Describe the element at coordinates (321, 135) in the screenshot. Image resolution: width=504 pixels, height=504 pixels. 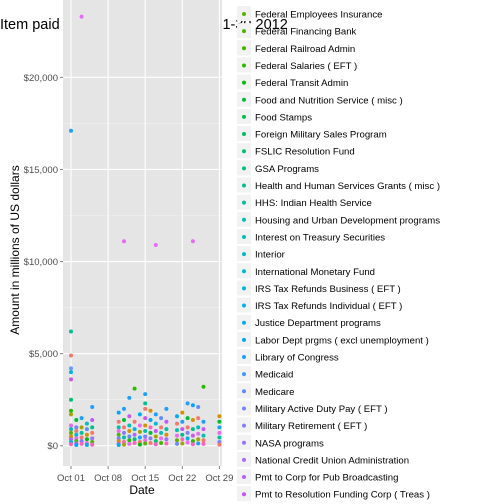
I see `legend-label: Foreign Military Sales Program` at that location.